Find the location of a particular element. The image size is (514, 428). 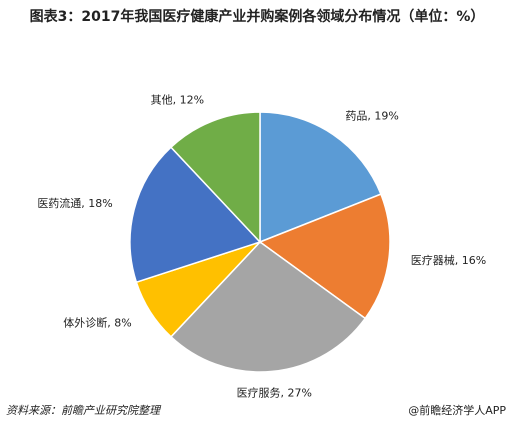

data-label: 药品, 19% is located at coordinates (371, 115).